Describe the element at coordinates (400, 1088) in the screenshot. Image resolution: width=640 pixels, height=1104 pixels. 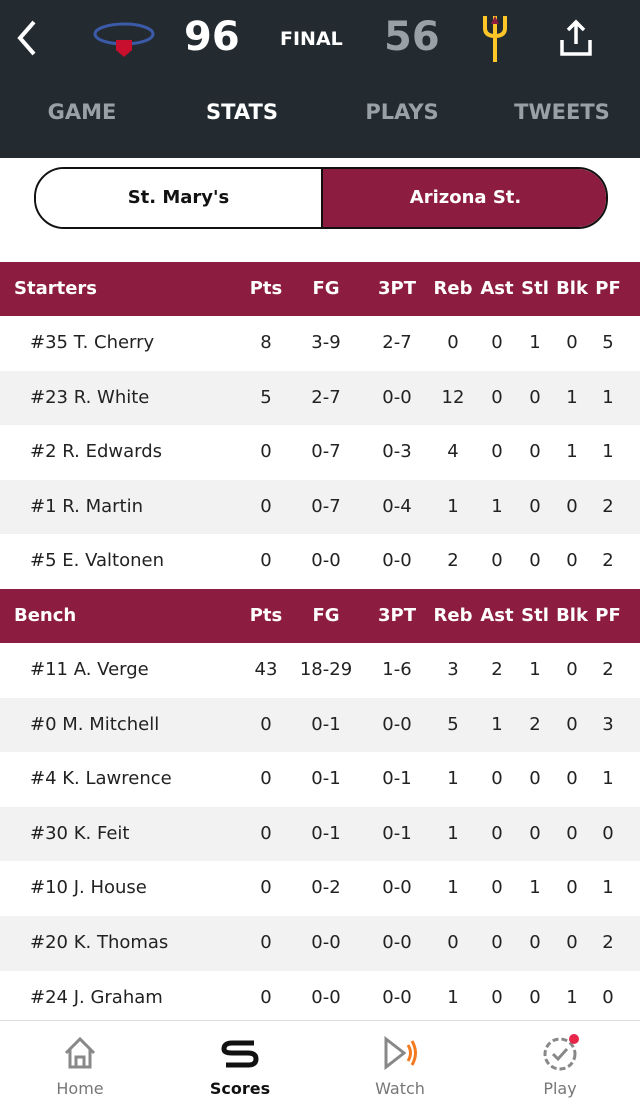
I see `nav-label: Watch` at that location.